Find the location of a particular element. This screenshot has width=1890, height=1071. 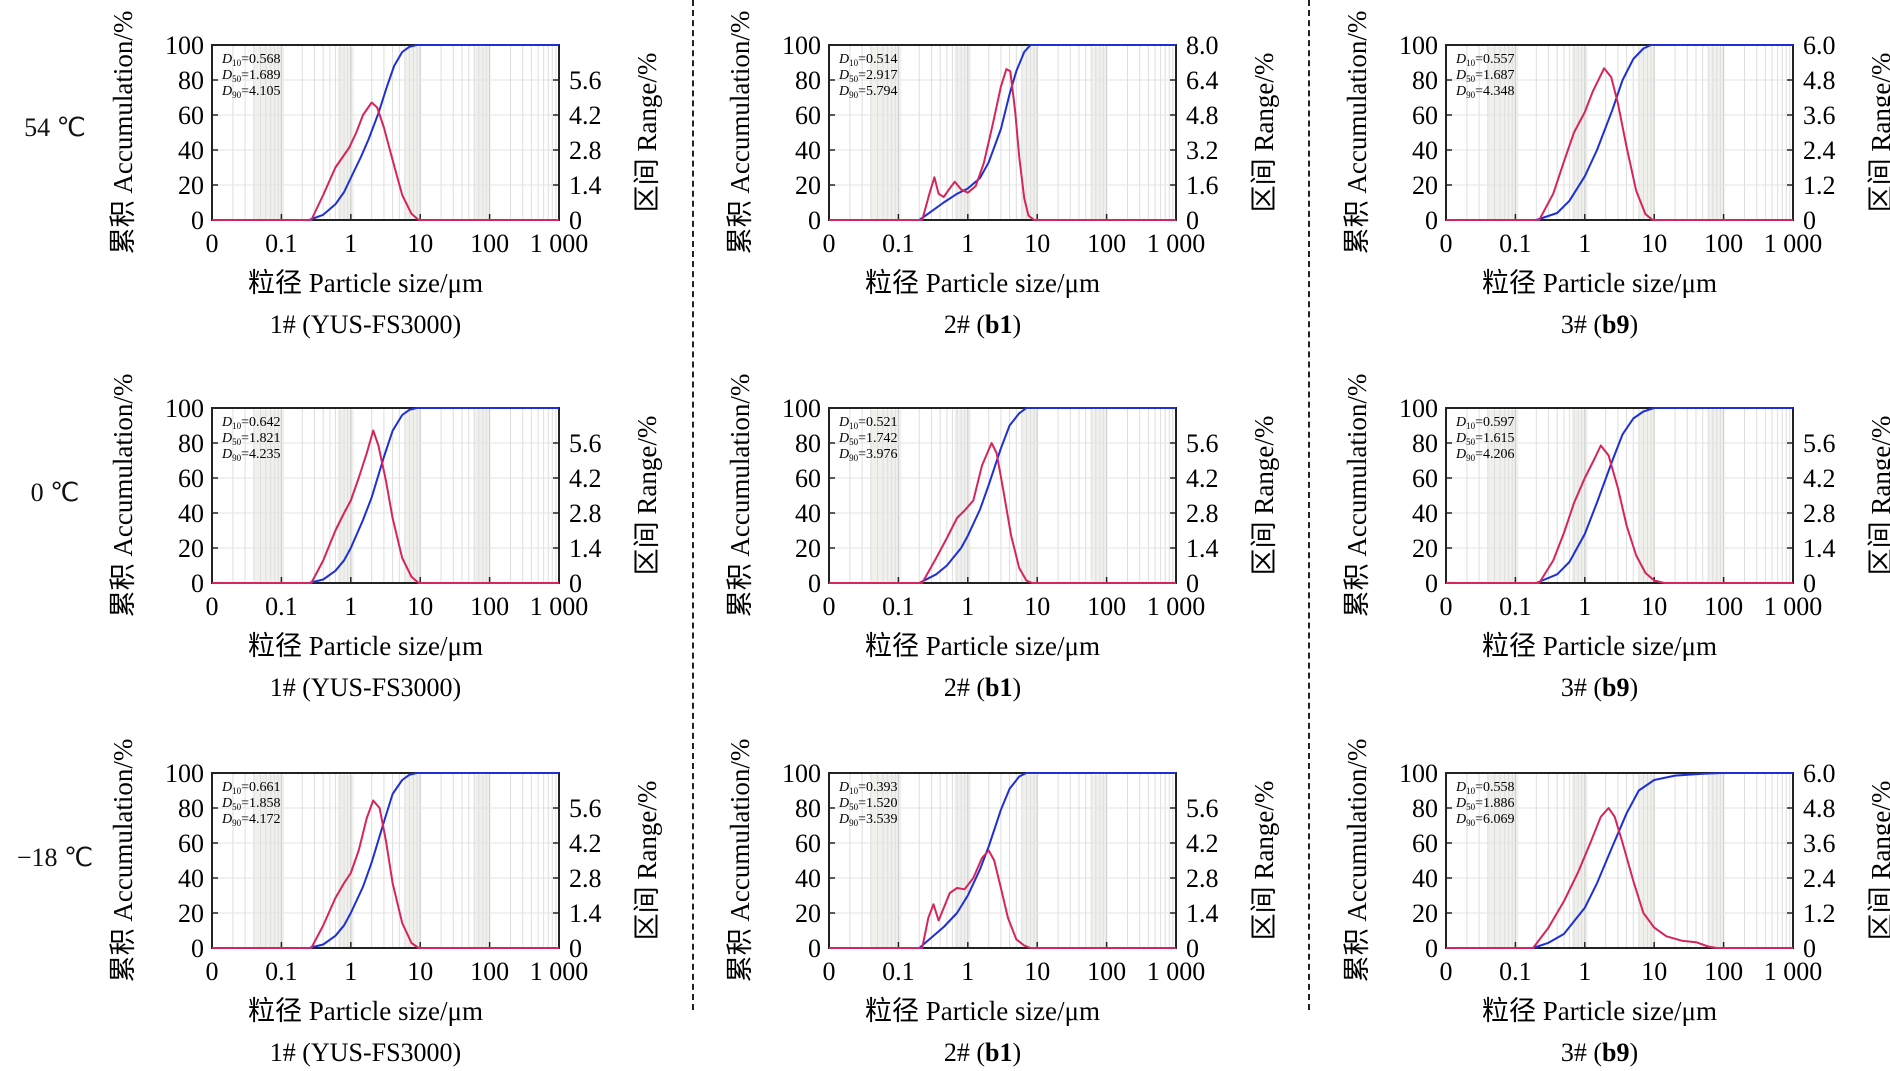

d90-annotation: D90=3.539 is located at coordinates (868, 820).